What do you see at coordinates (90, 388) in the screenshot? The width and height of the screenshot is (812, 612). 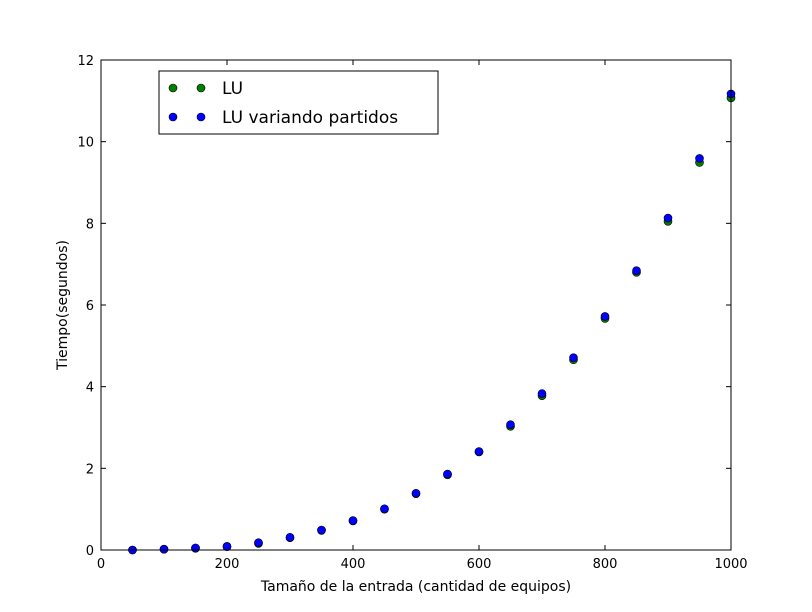 I see `y-tick-label: 4` at bounding box center [90, 388].